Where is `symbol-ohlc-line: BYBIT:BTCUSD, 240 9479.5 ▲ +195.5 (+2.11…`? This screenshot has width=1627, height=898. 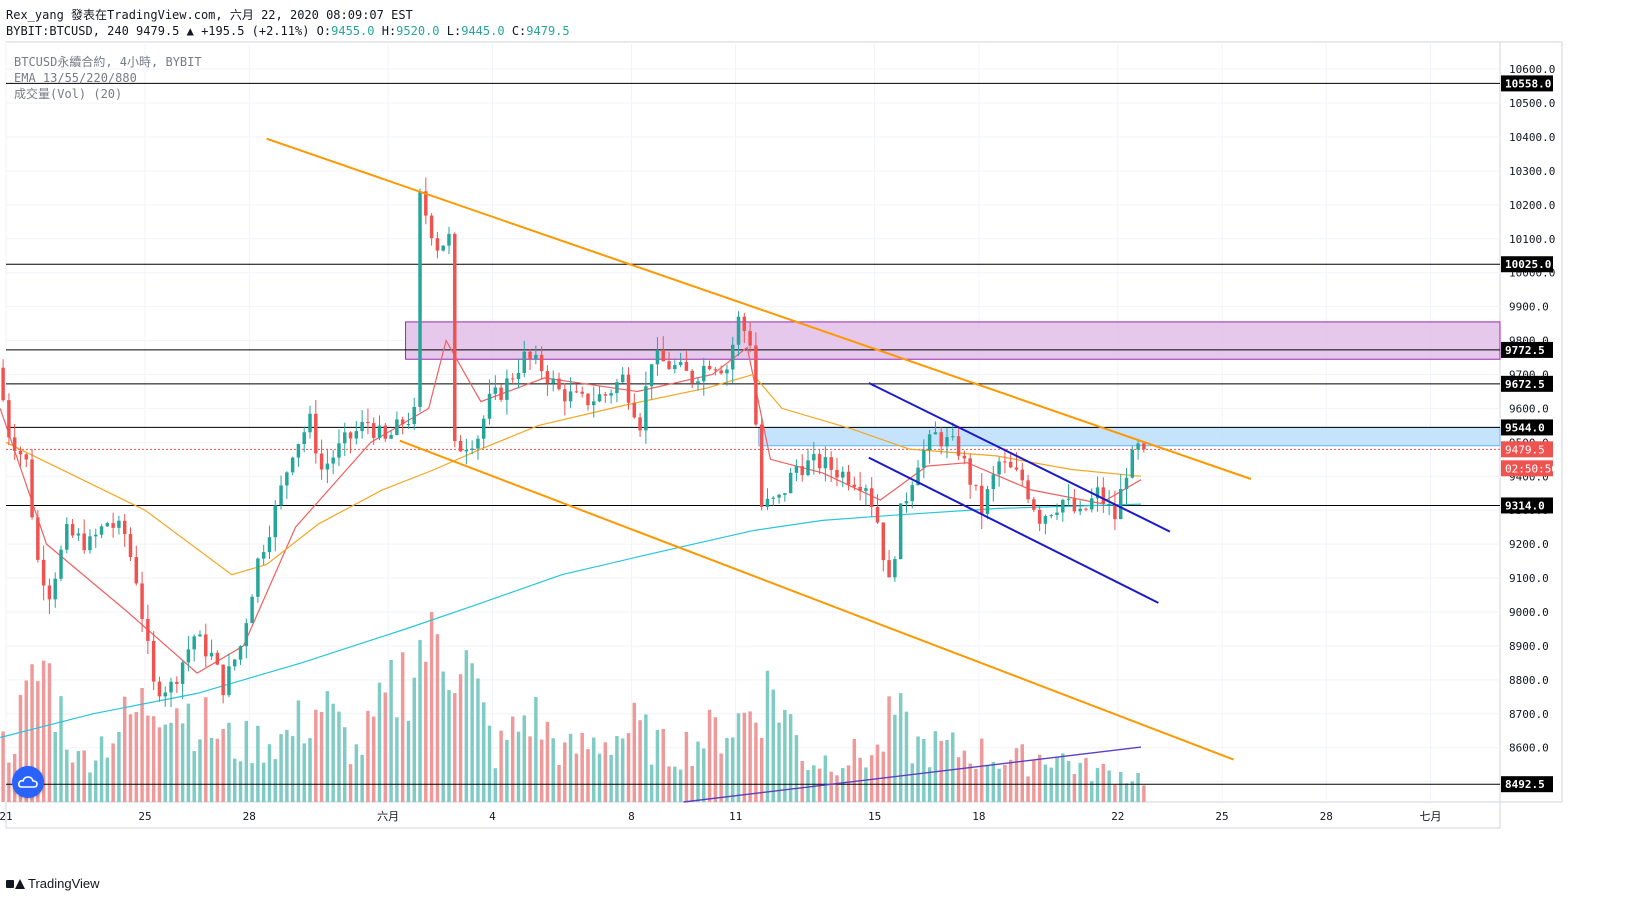
symbol-ohlc-line: BYBIT:BTCUSD, 240 9479.5 ▲ +195.5 (+2.11… is located at coordinates (288, 31).